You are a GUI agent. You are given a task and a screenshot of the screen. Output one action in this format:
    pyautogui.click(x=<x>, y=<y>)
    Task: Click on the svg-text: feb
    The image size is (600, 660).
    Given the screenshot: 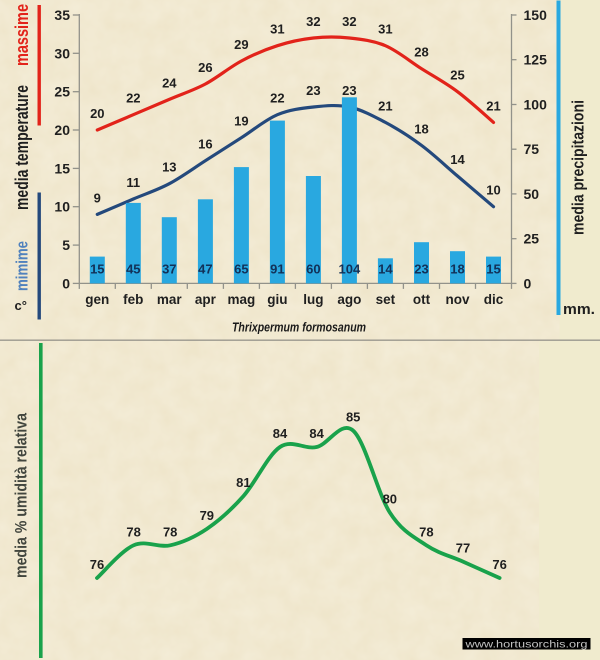 What is the action you would take?
    pyautogui.click(x=133, y=299)
    